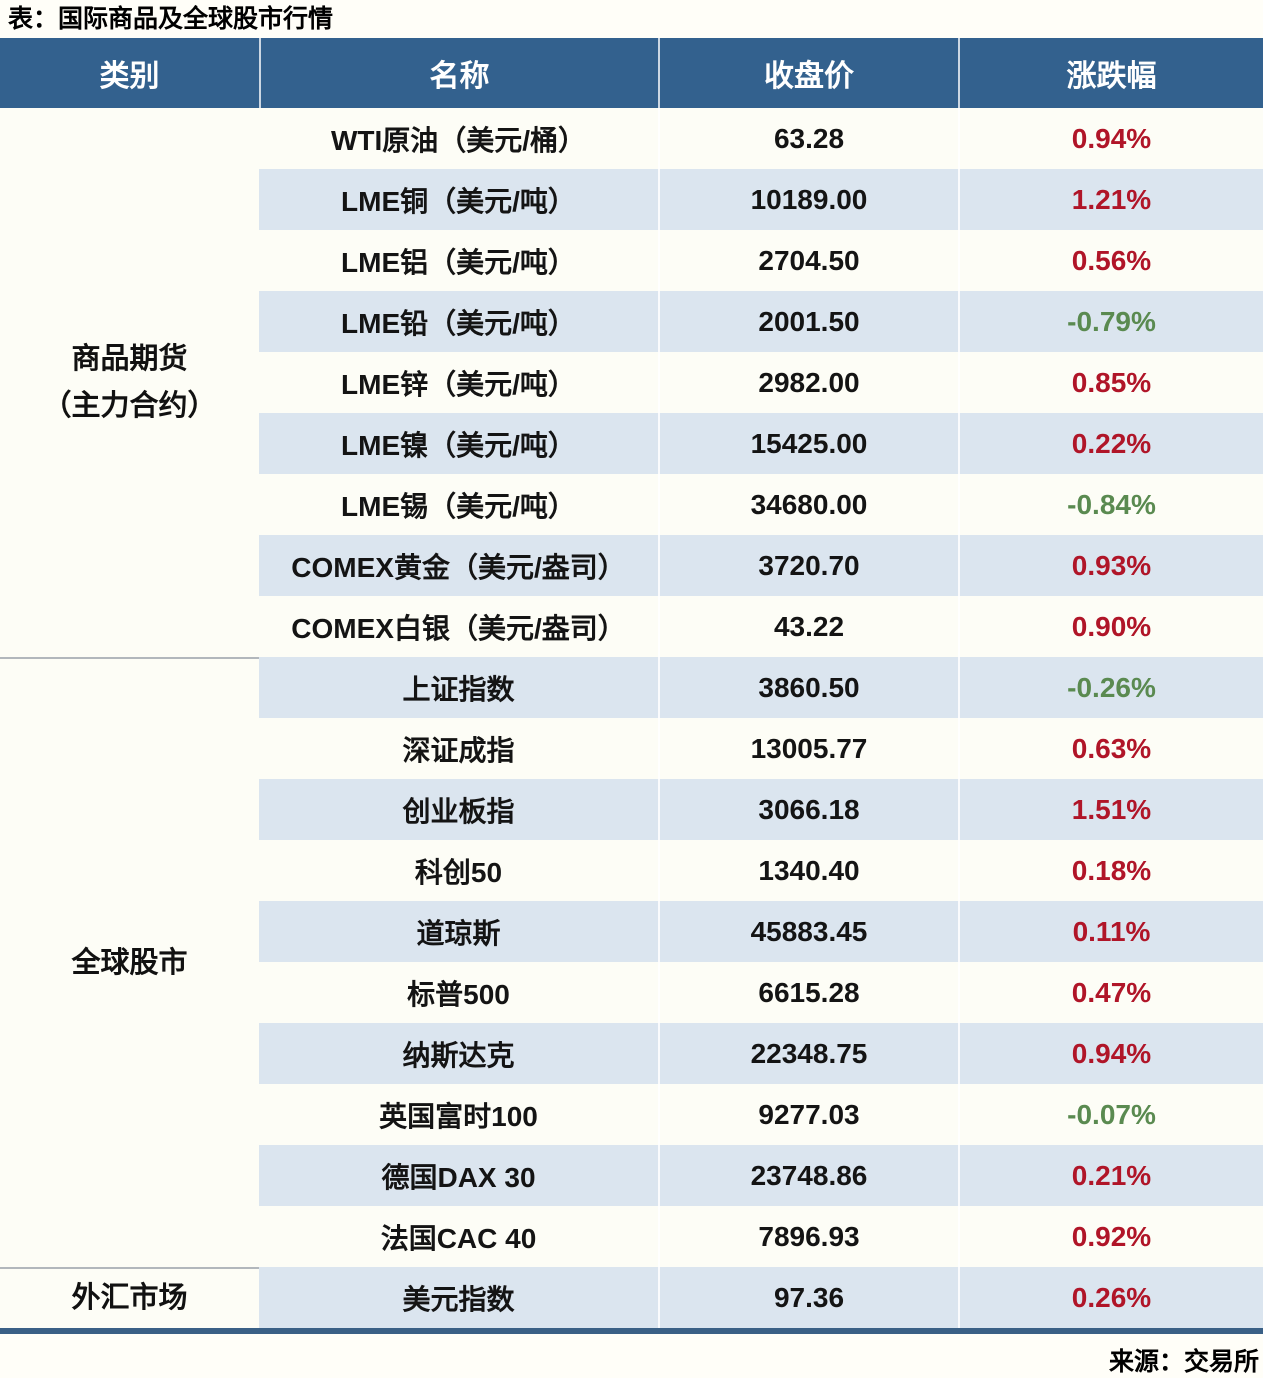 The height and width of the screenshot is (1378, 1263). What do you see at coordinates (808, 1175) in the screenshot?
I see `cell-close: 23748.86` at bounding box center [808, 1175].